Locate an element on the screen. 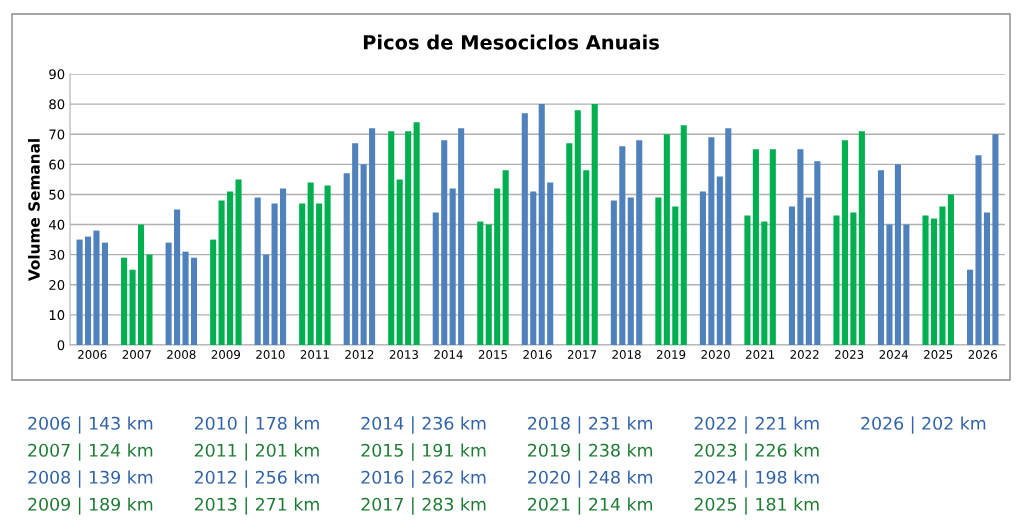 The width and height of the screenshot is (1024, 530). x-tick-label: 2012 is located at coordinates (359, 354).